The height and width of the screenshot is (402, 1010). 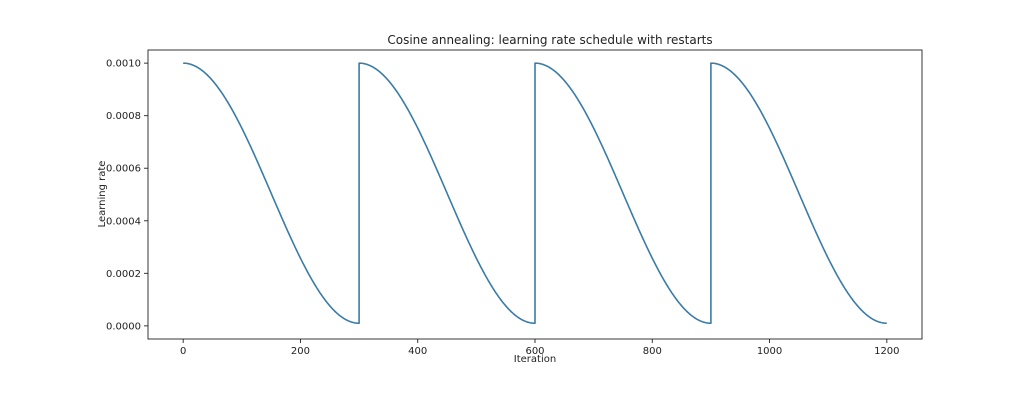 I want to click on x-tick-label: 1200, so click(x=886, y=351).